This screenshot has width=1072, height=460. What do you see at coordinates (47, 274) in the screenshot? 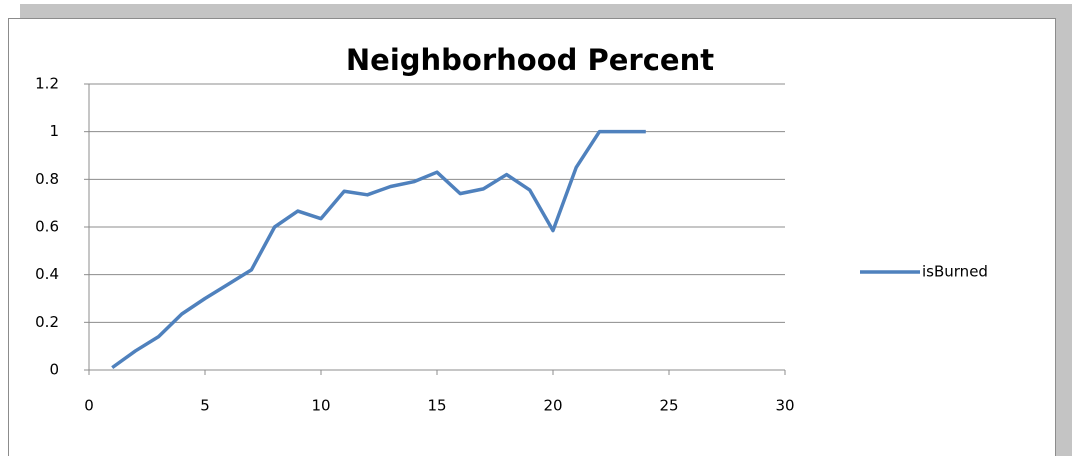
I see `y-tick-label: 0.4` at bounding box center [47, 274].